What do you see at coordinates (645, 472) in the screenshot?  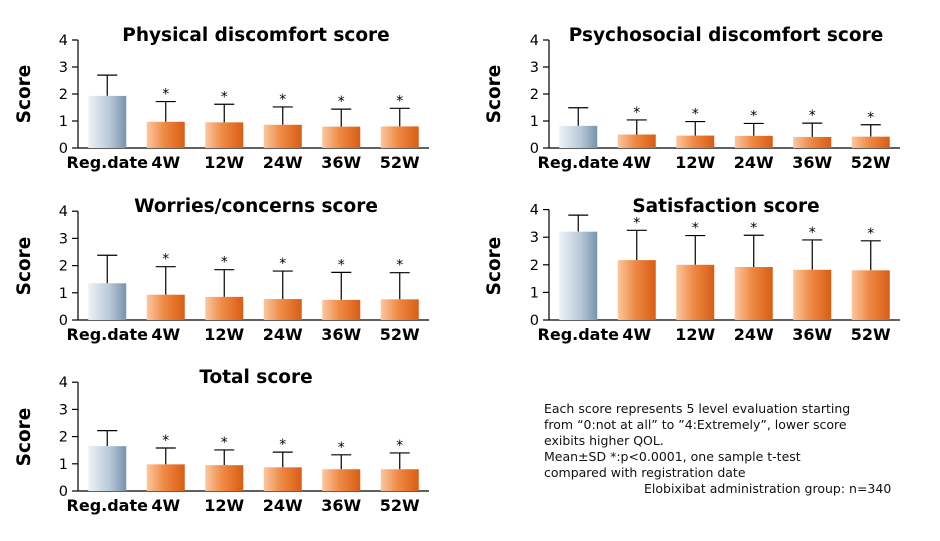 I see `footnote-line-5: compared with registration date` at bounding box center [645, 472].